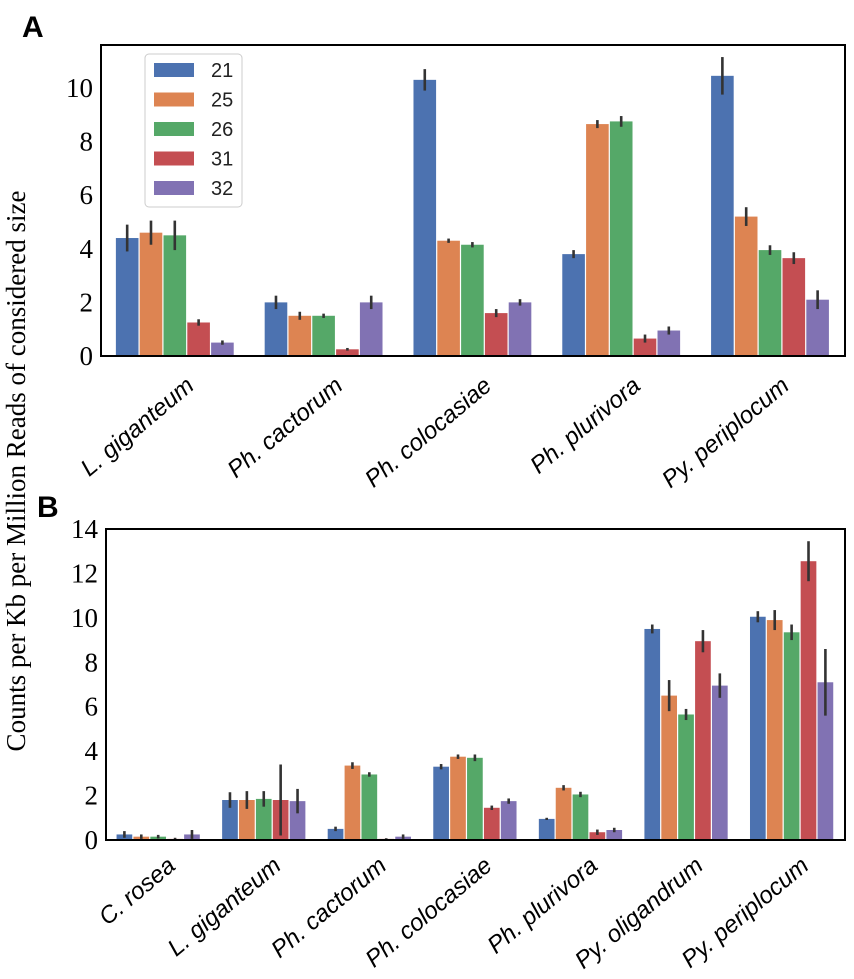  What do you see at coordinates (222, 71) in the screenshot?
I see `legend-label-21: 21` at bounding box center [222, 71].